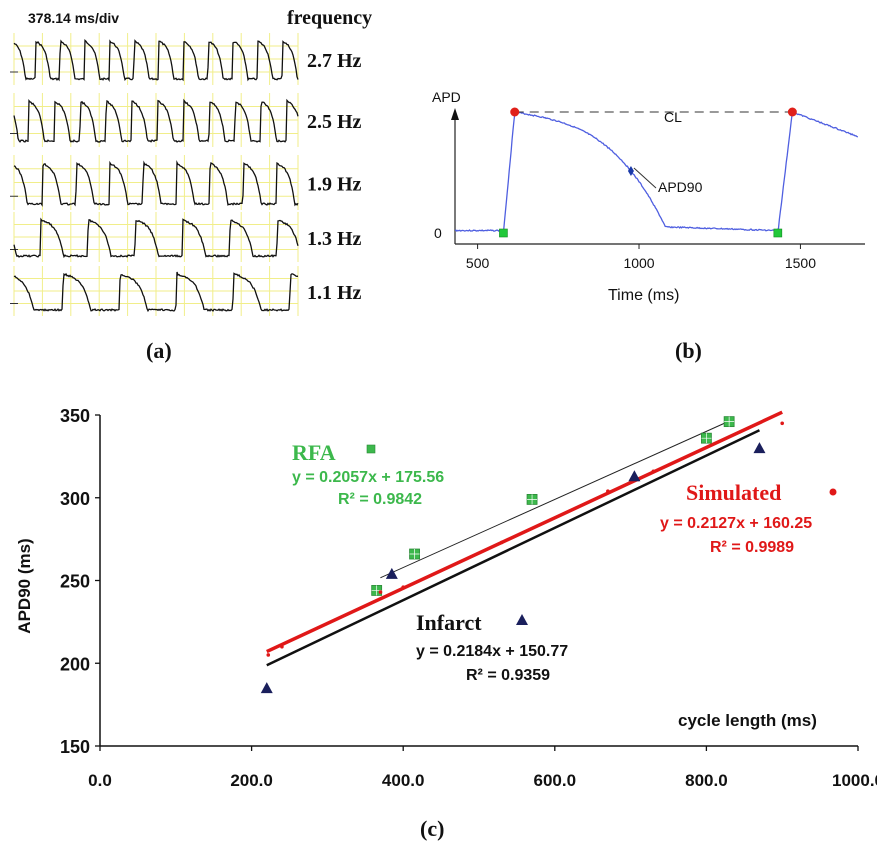 The height and width of the screenshot is (843, 877). Describe the element at coordinates (630, 171) in the screenshot. I see `apd90-marker` at that location.